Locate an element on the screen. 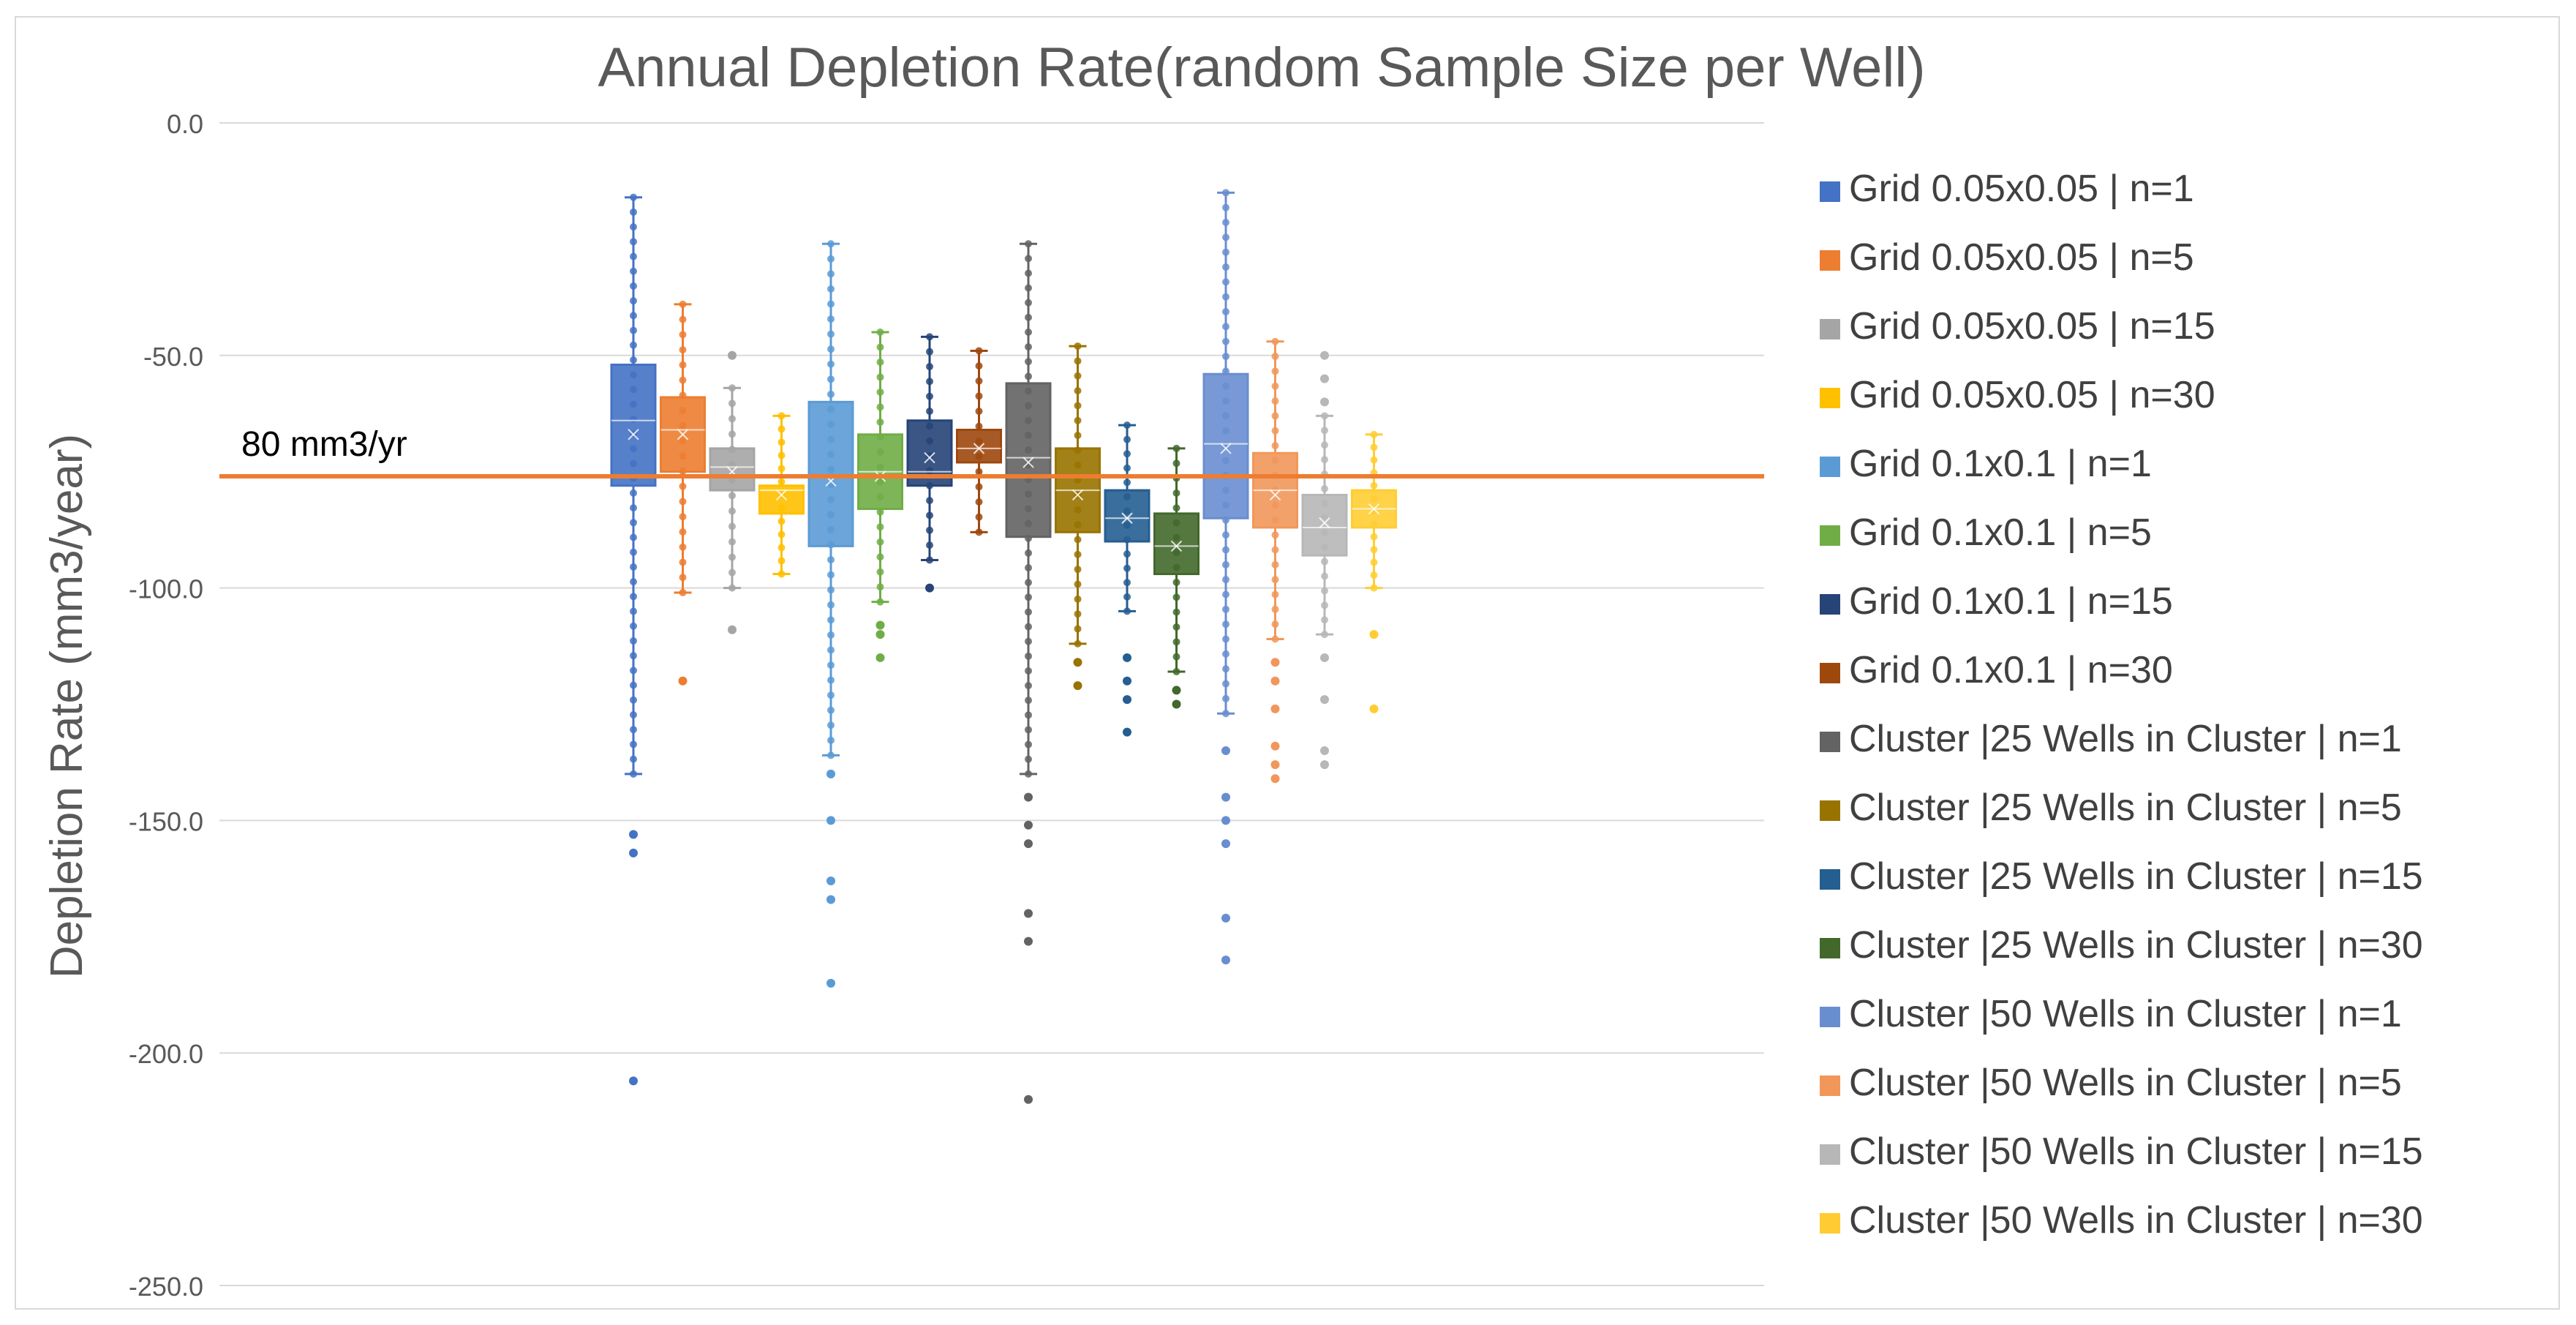 Image resolution: width=2576 pixels, height=1325 pixels. legend-item: Grid 0.1x0.1 | n=1 is located at coordinates (1986, 464).